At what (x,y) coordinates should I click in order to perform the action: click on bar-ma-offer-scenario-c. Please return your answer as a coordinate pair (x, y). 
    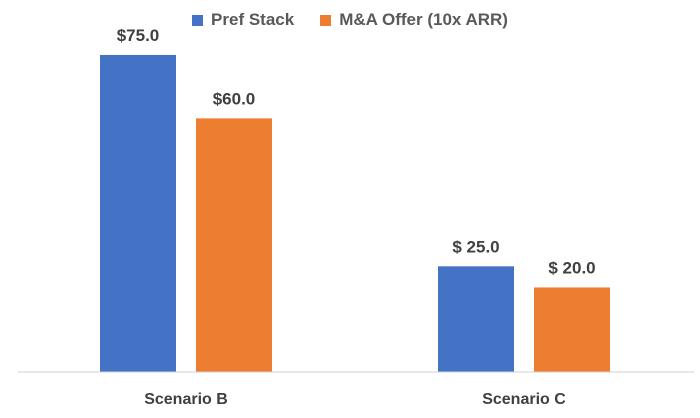
    Looking at the image, I should click on (572, 329).